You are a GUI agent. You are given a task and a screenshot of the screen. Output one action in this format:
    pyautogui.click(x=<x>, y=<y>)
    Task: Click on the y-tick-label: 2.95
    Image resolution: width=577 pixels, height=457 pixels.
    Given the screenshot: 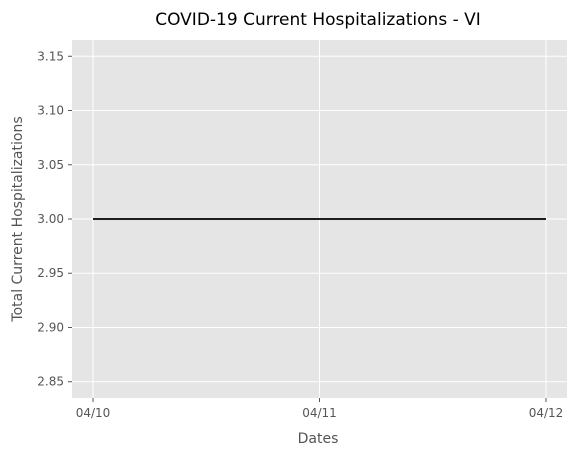 What is the action you would take?
    pyautogui.click(x=50, y=273)
    